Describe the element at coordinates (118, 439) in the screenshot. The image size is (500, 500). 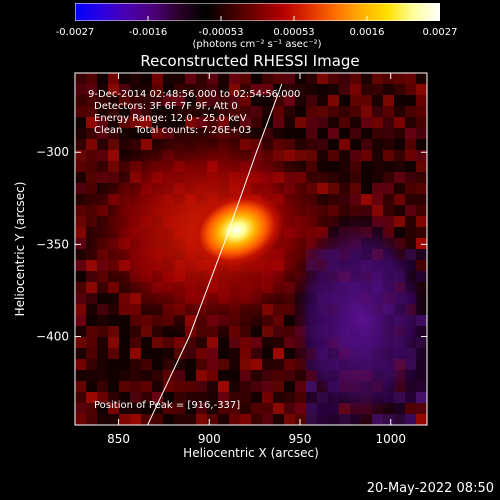
I see `x-tick-label: 850` at that location.